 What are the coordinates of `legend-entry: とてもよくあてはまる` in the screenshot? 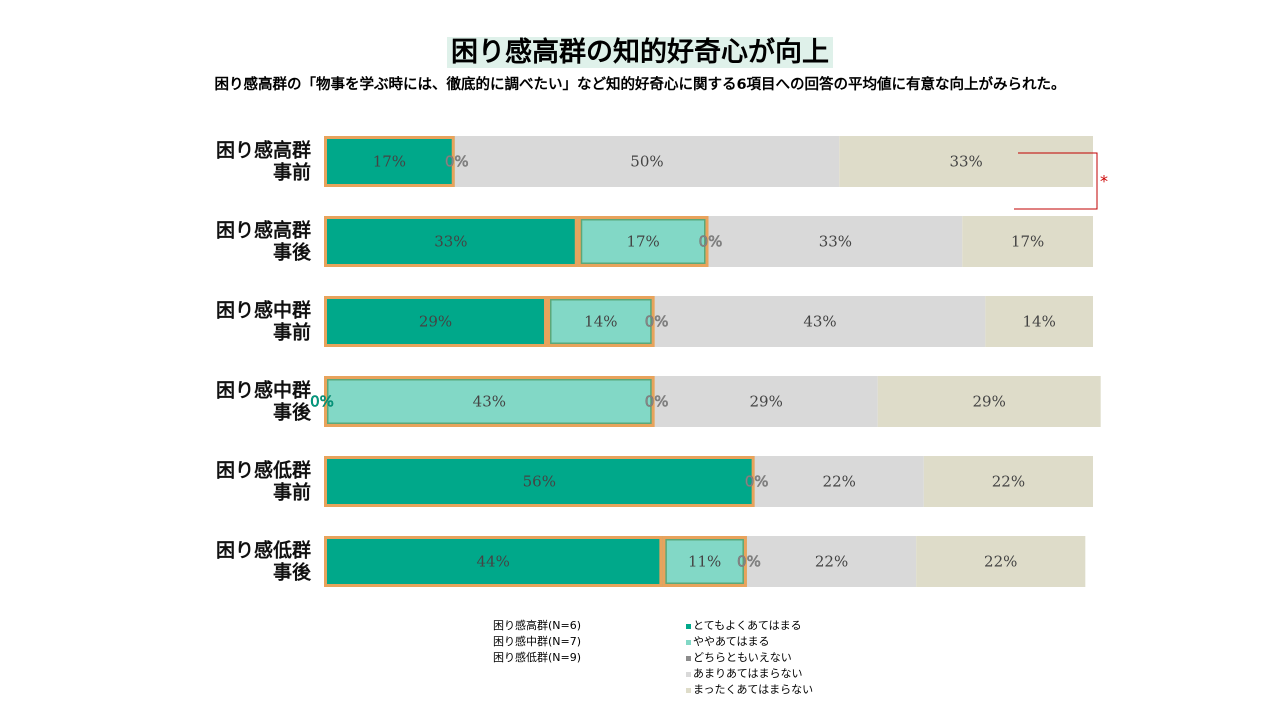 It's located at (749, 626).